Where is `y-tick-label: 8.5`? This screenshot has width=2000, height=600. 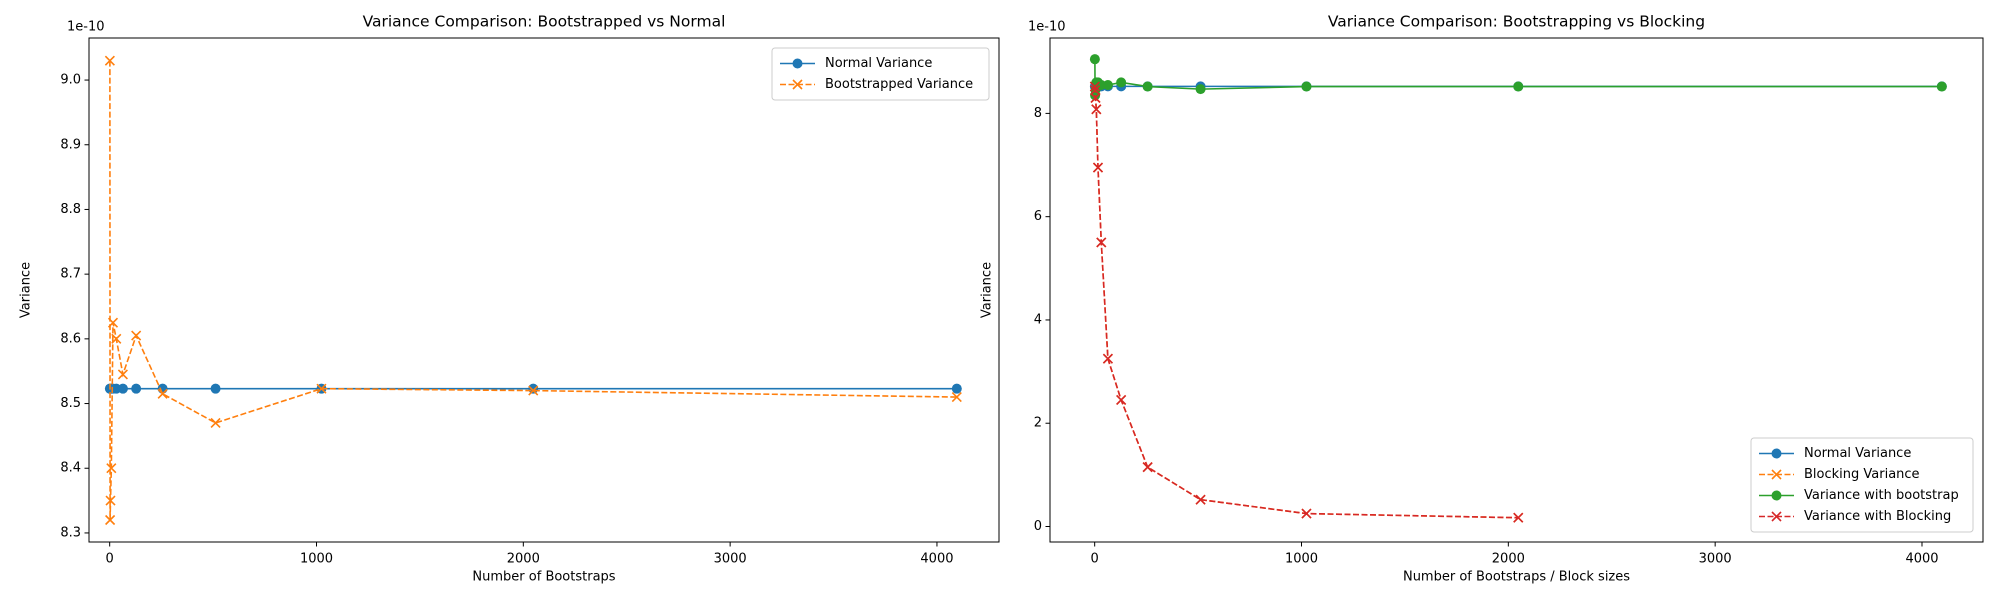 y-tick-label: 8.5 is located at coordinates (70, 403).